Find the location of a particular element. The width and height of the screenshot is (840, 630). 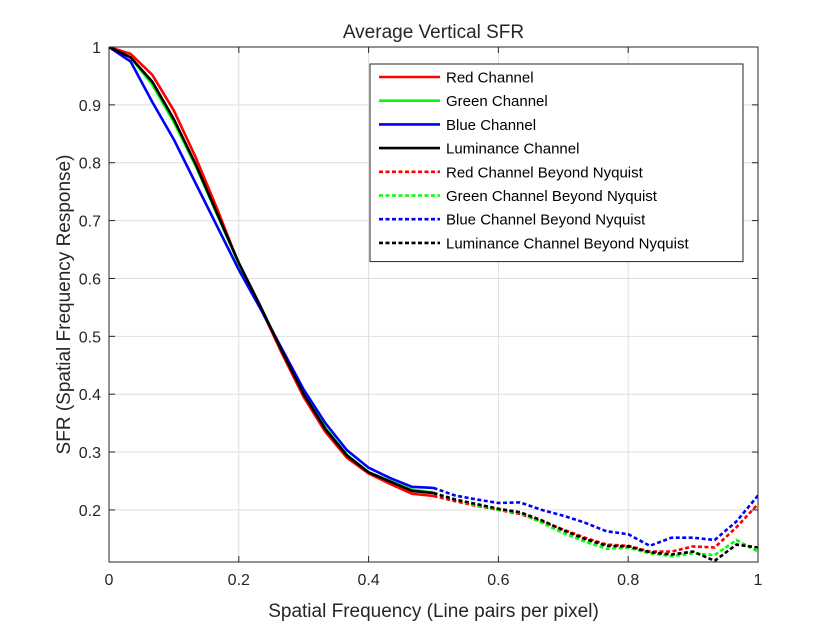

x-tick-label: 1 is located at coordinates (758, 580).